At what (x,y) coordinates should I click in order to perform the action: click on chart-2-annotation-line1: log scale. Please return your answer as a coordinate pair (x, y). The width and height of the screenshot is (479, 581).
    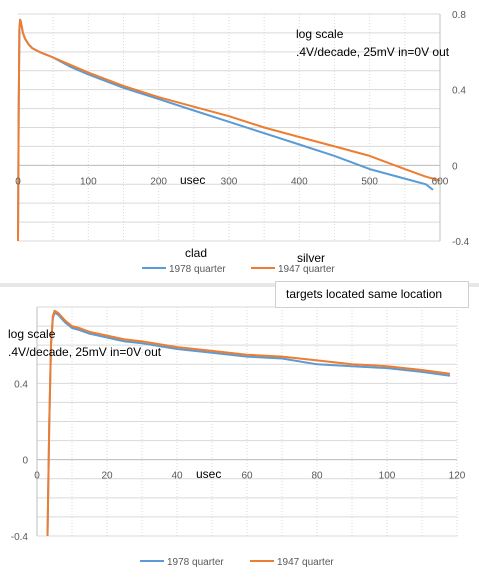
    Looking at the image, I should click on (32, 334).